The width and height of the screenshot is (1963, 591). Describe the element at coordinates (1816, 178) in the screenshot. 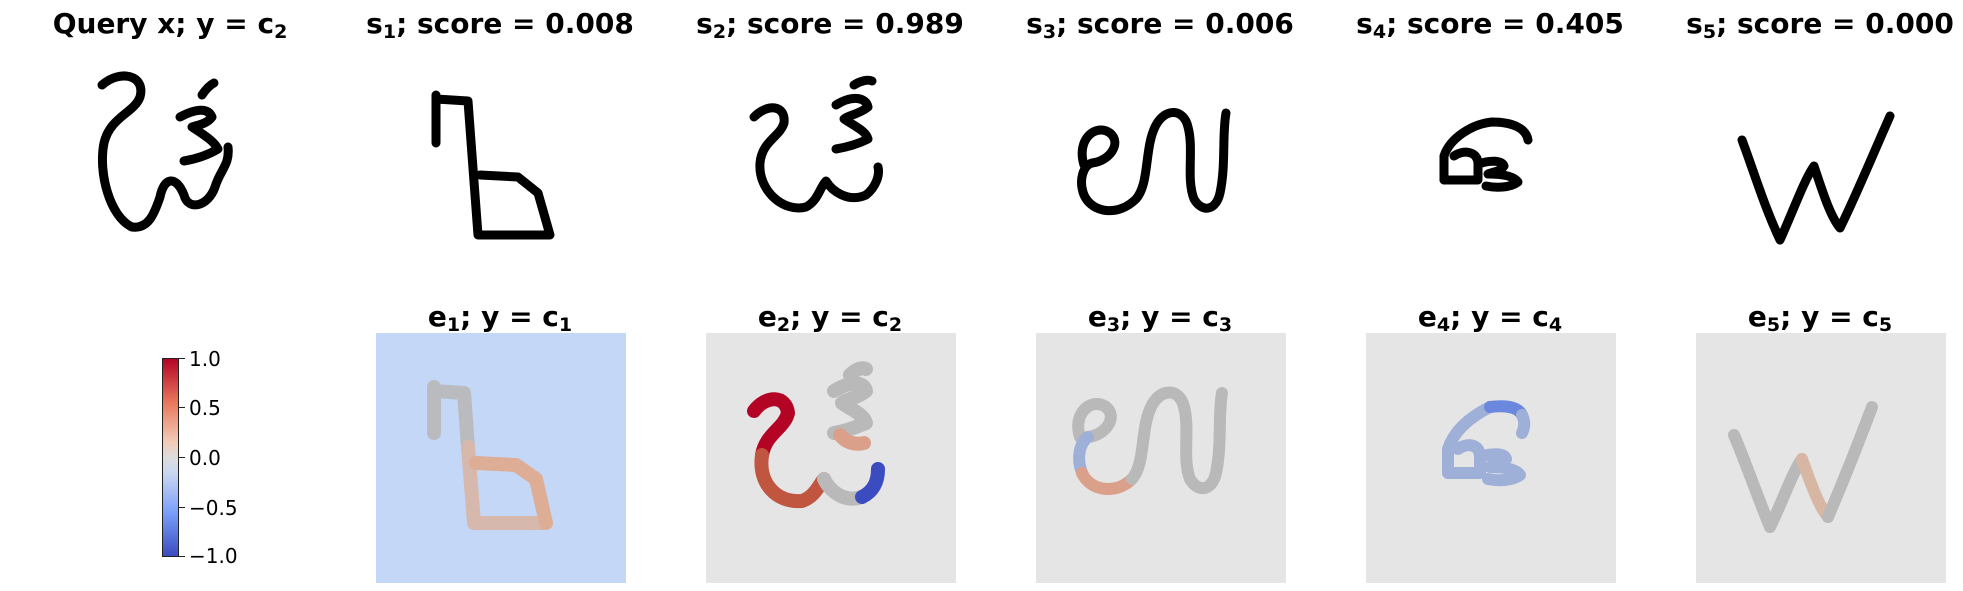

I see `support-5-character-image` at that location.